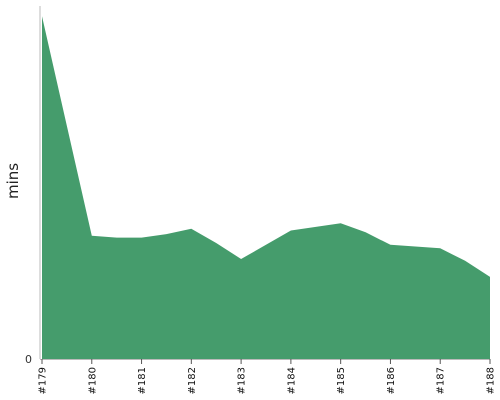 The height and width of the screenshot is (400, 500). What do you see at coordinates (242, 380) in the screenshot?
I see `x-tick-label: #183` at bounding box center [242, 380].